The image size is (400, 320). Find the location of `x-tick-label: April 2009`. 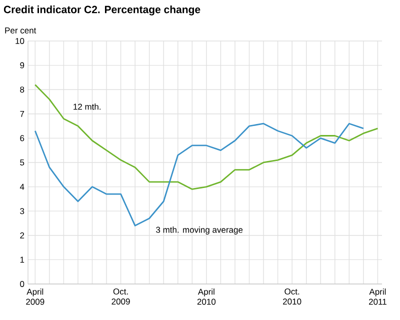

x-tick-label: April 2009 is located at coordinates (35, 296).